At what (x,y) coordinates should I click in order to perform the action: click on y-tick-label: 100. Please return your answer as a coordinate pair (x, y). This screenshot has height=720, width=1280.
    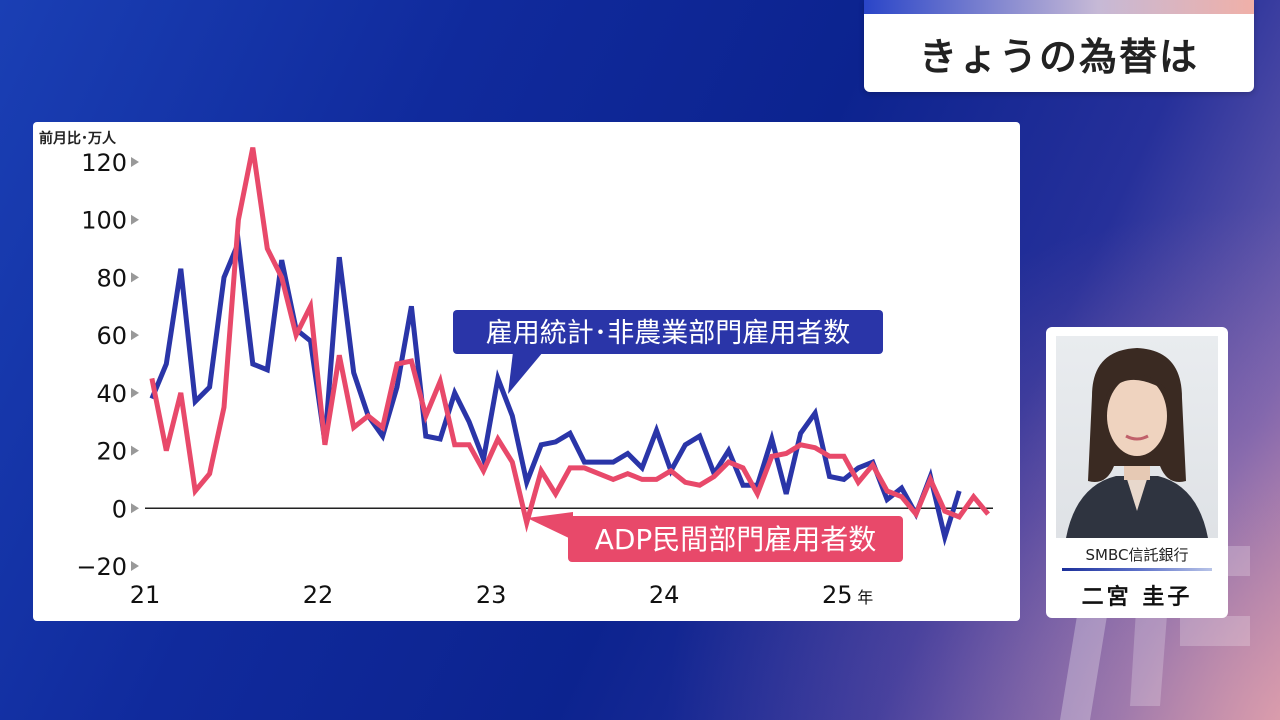
    Looking at the image, I should click on (104, 221).